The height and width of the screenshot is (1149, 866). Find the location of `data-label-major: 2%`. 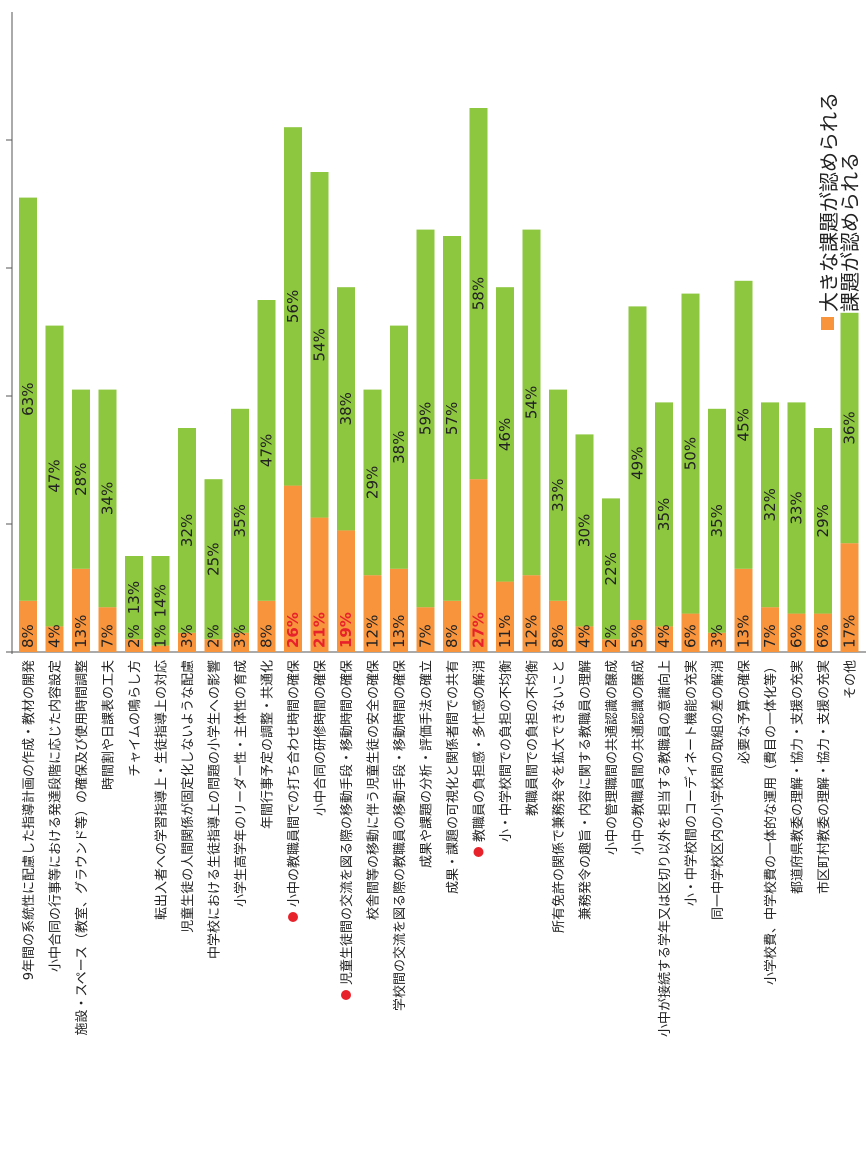

data-label-major: 2% is located at coordinates (214, 636).